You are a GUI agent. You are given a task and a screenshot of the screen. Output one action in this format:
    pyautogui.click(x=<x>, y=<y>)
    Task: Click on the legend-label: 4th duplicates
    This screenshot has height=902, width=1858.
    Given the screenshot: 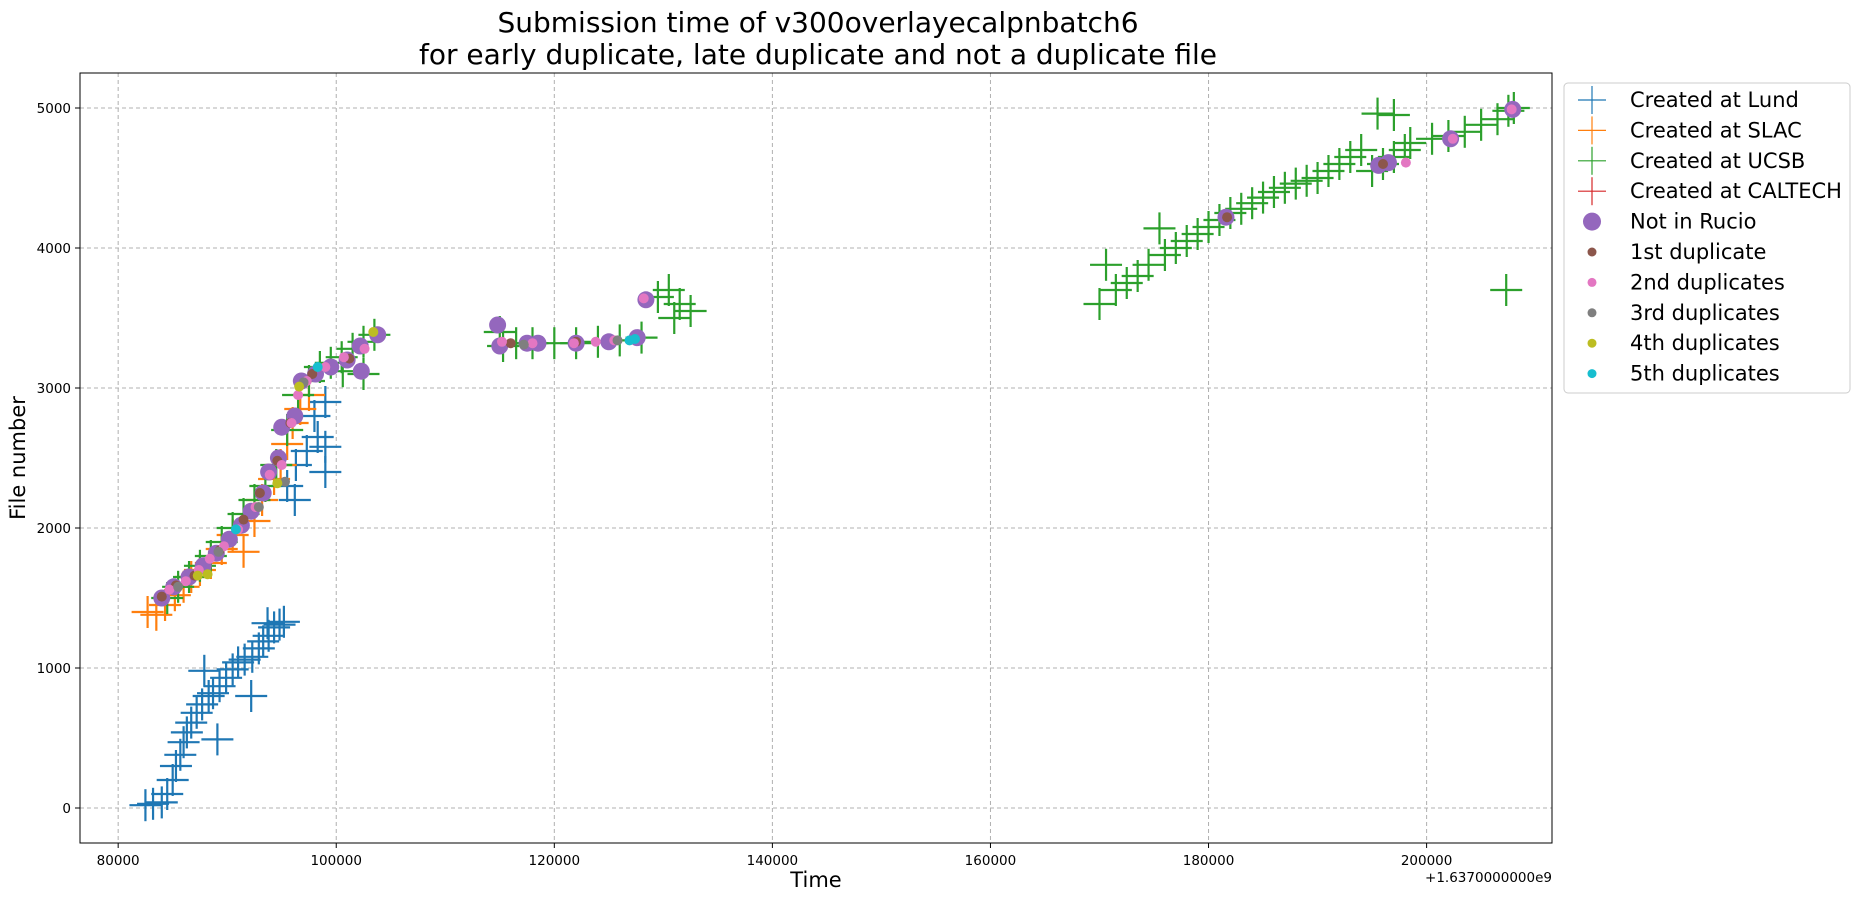 What is the action you would take?
    pyautogui.click(x=1705, y=343)
    